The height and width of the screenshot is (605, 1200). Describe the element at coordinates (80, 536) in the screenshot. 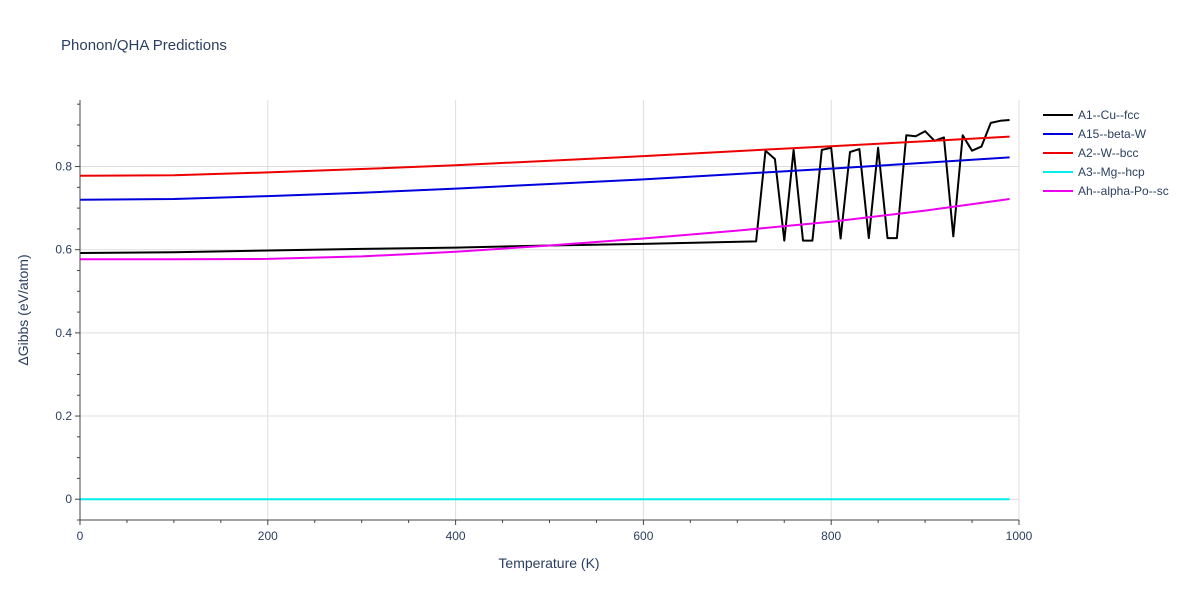

I see `x-tick-label: 0` at that location.